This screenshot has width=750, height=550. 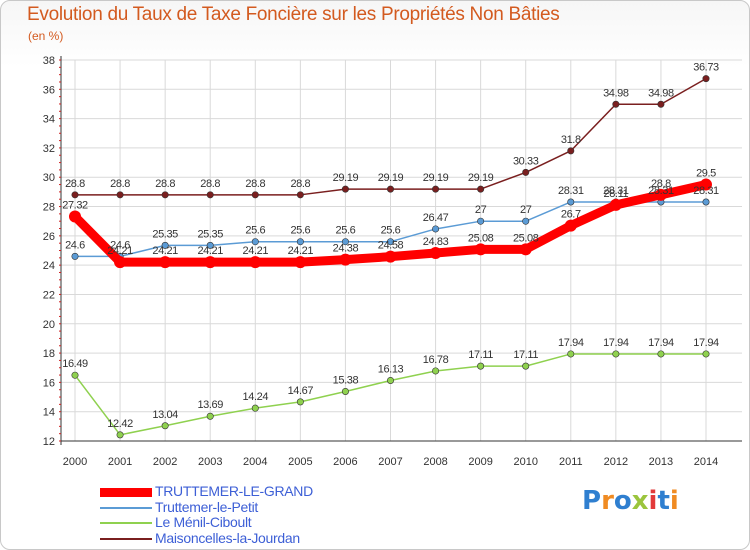 What do you see at coordinates (640, 501) in the screenshot?
I see `logo-letter: x` at bounding box center [640, 501].